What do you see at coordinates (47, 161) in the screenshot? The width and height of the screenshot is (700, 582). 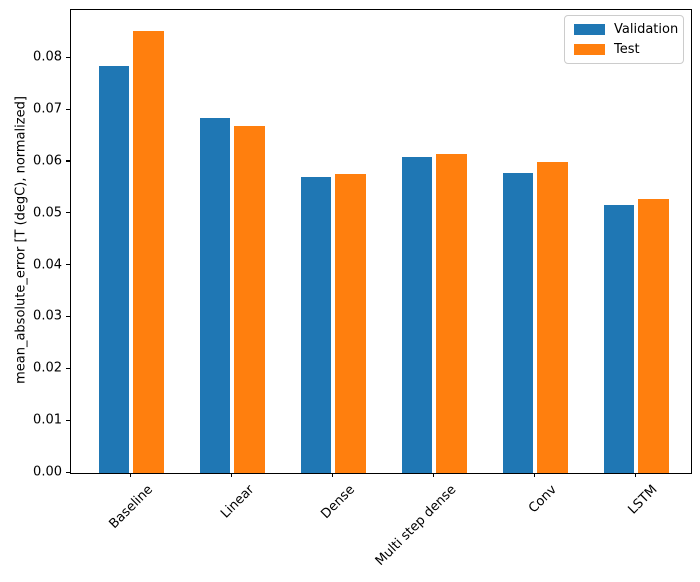 I see `y-tick-label: 0.06` at bounding box center [47, 161].